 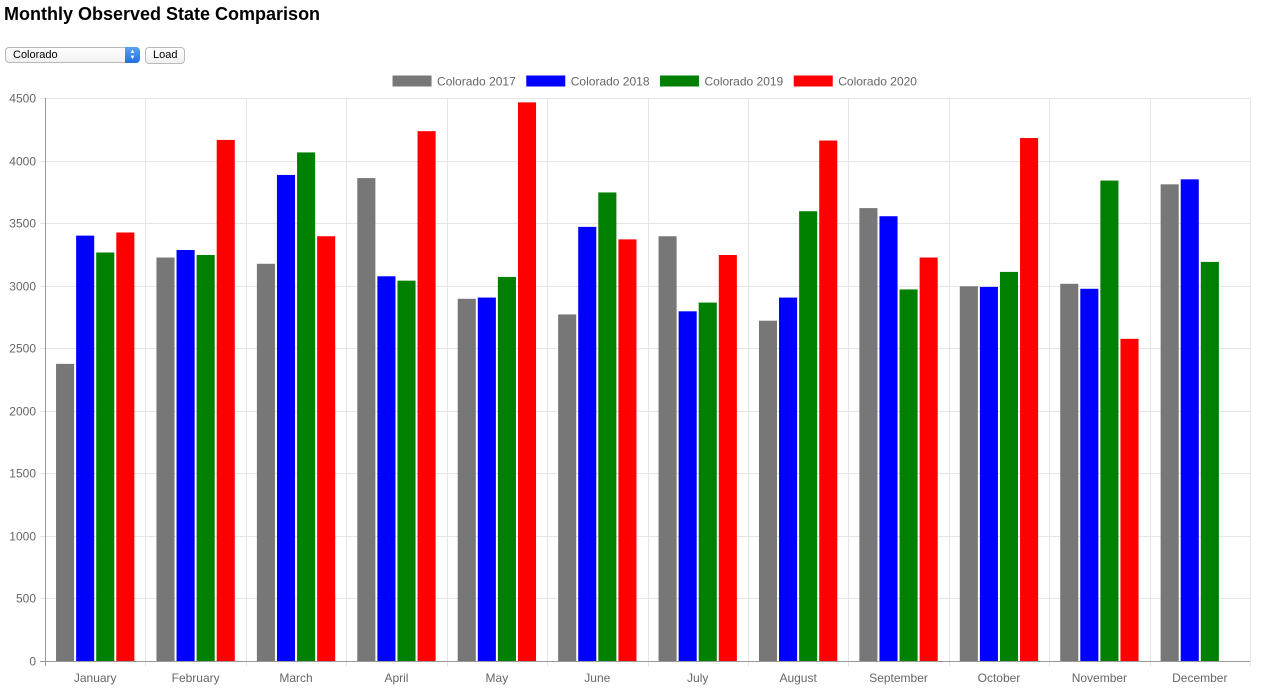 I want to click on y-tick-label: 3000, so click(x=22, y=287).